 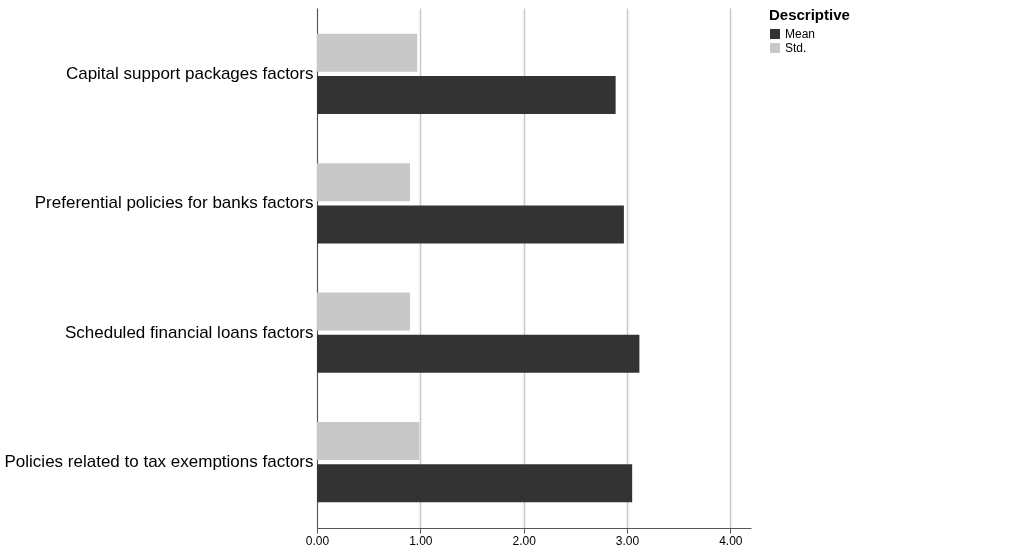 I want to click on x-tick-label: 1.00, so click(x=421, y=540).